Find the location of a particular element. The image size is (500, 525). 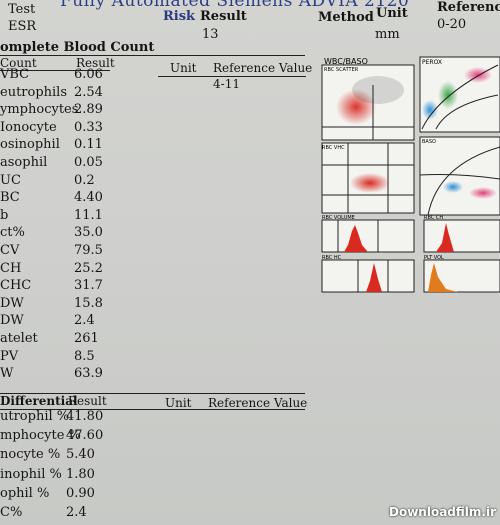

cbc-row: b 11.1 is located at coordinates (80, 216).